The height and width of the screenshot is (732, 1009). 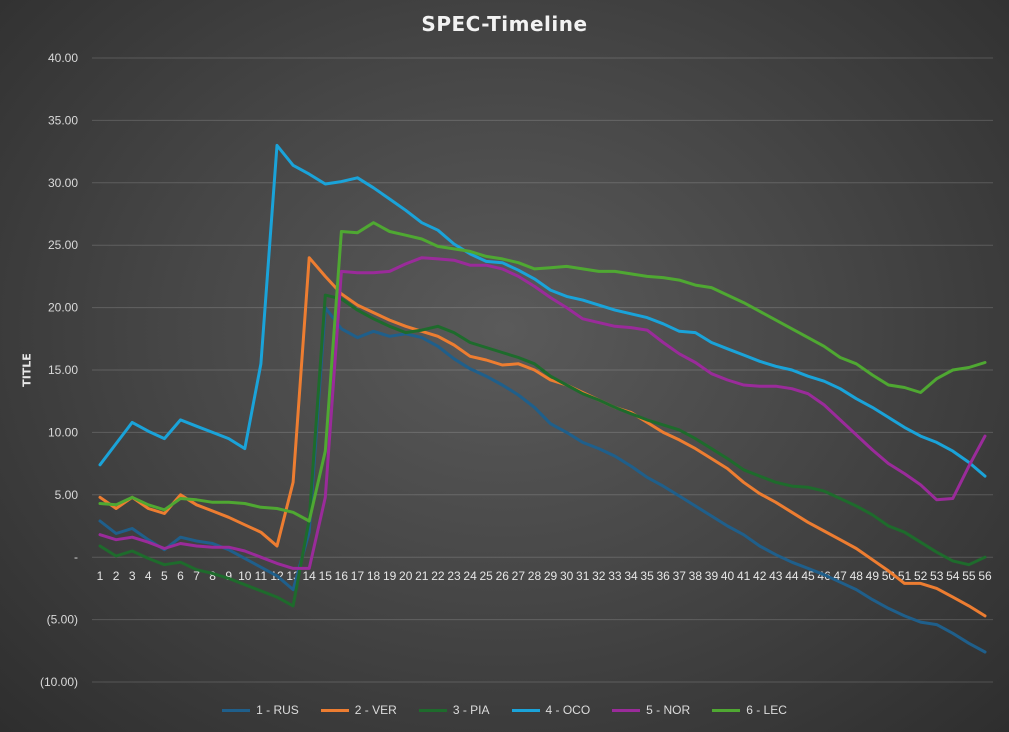 What do you see at coordinates (261, 576) in the screenshot?
I see `x-tick-label: 11` at bounding box center [261, 576].